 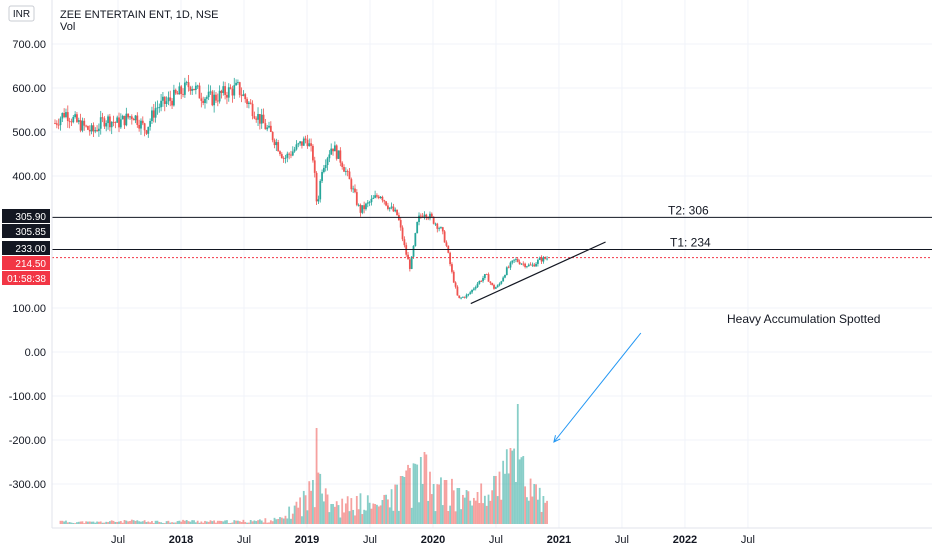 What do you see at coordinates (30, 232) in the screenshot?
I see `price-tag-305: 305.85` at bounding box center [30, 232].